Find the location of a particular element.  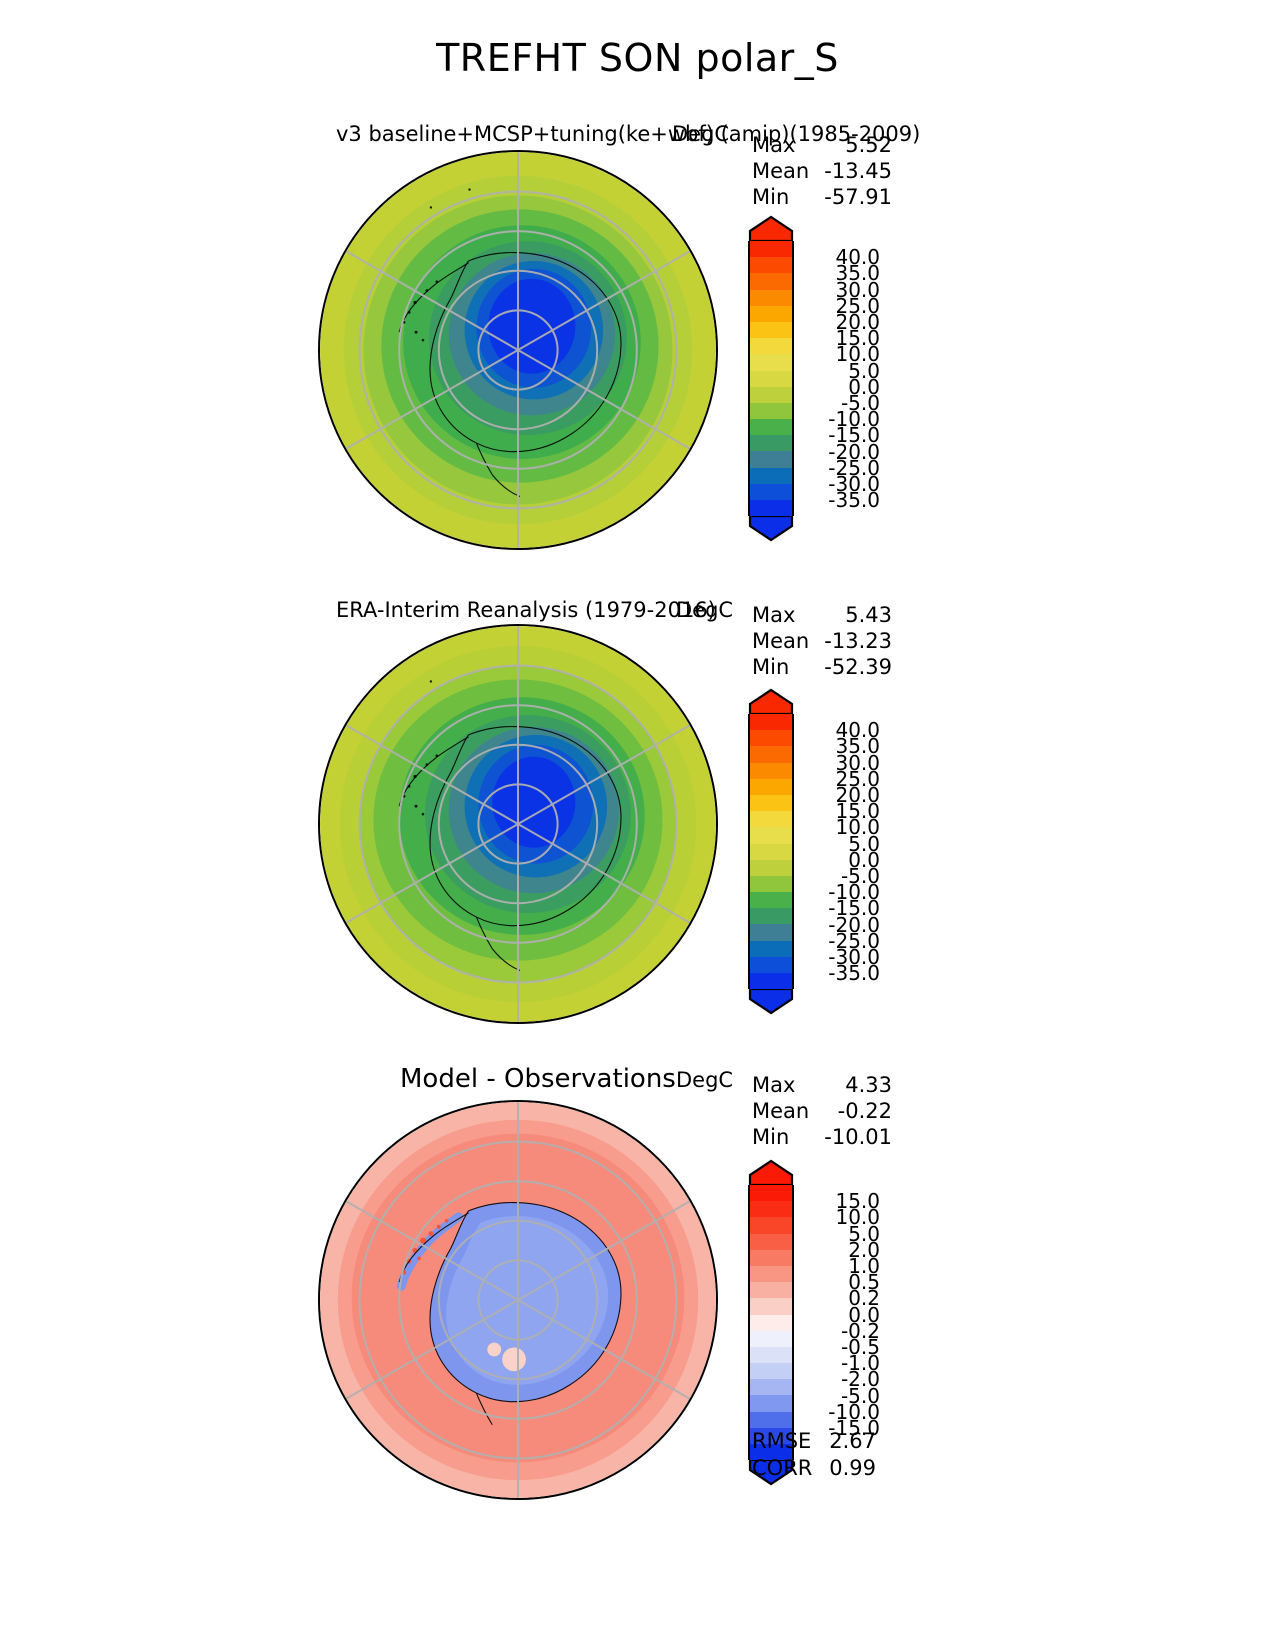

footer-stat-label: RMSE is located at coordinates (782, 1441).